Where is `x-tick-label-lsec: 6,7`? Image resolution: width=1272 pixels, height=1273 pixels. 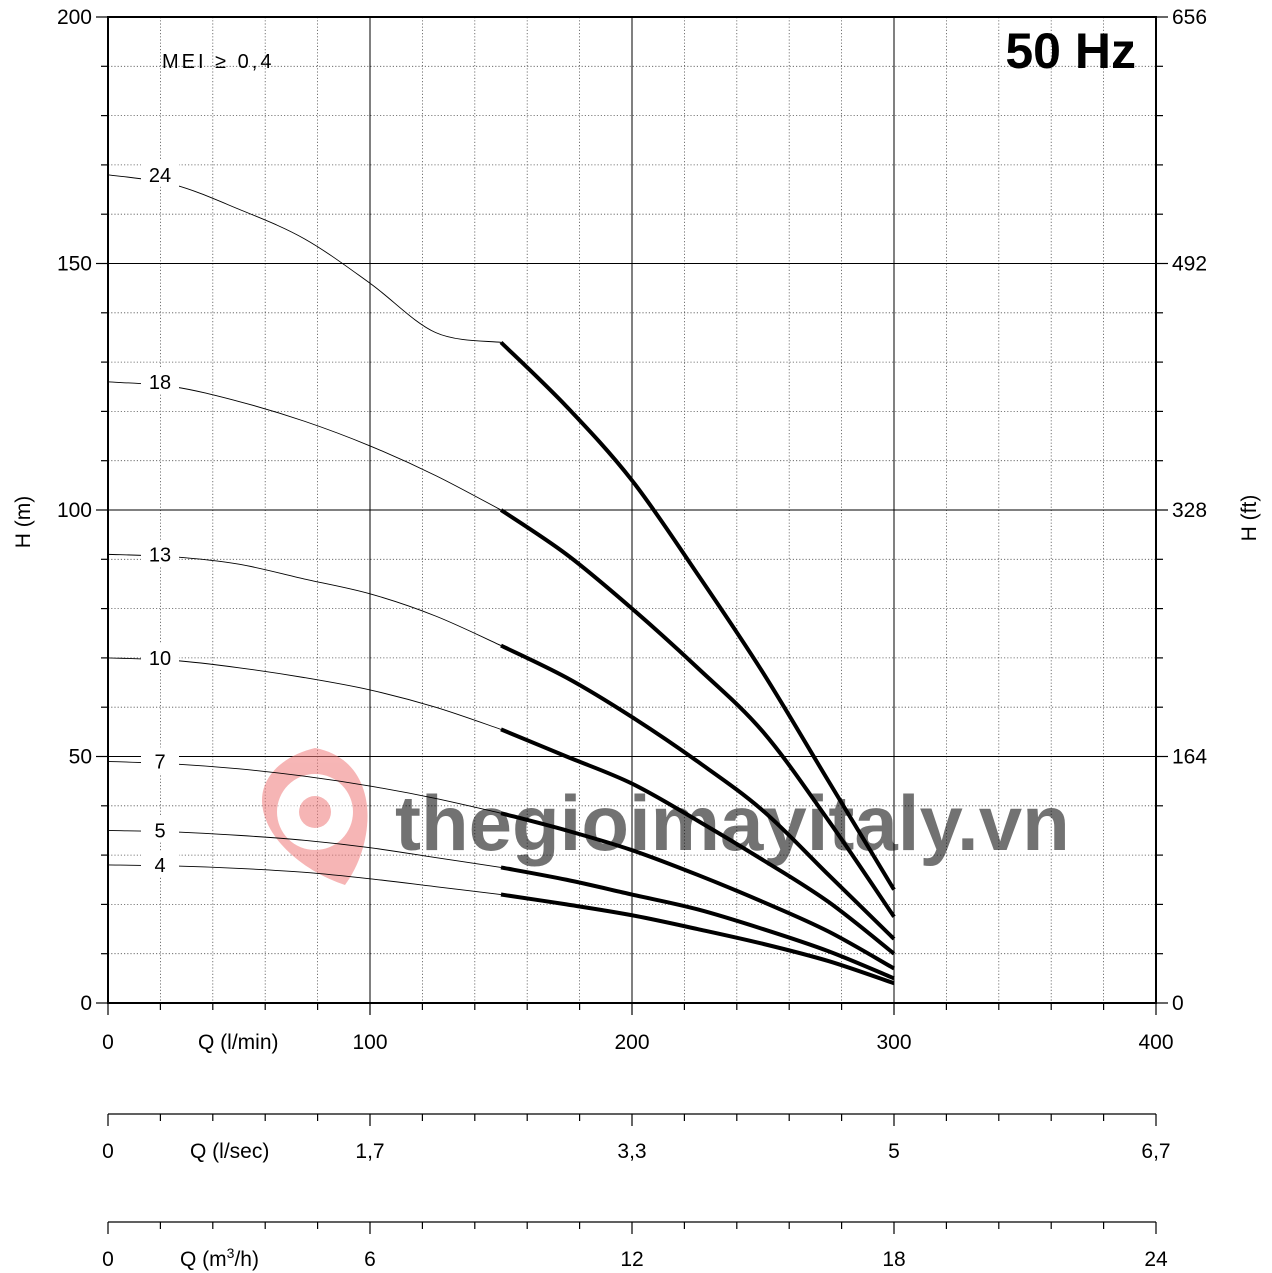
x-tick-label-lsec: 6,7 is located at coordinates (1155, 1151).